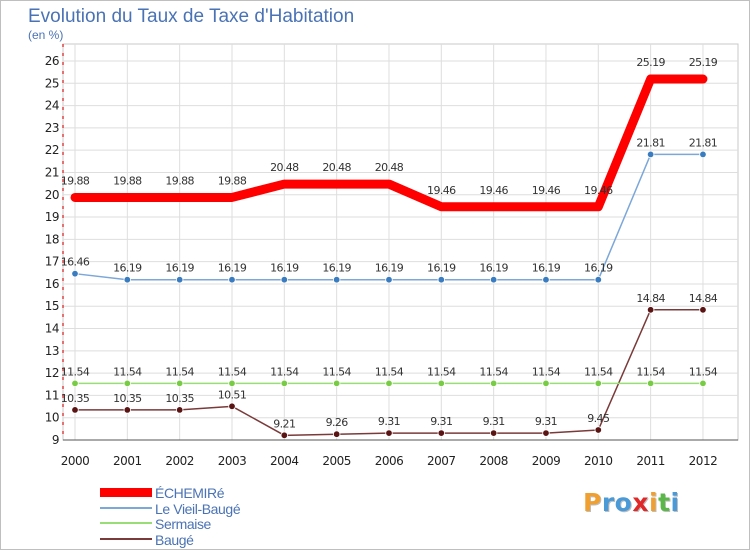 The height and width of the screenshot is (550, 750). I want to click on logo-letter: t, so click(664, 502).